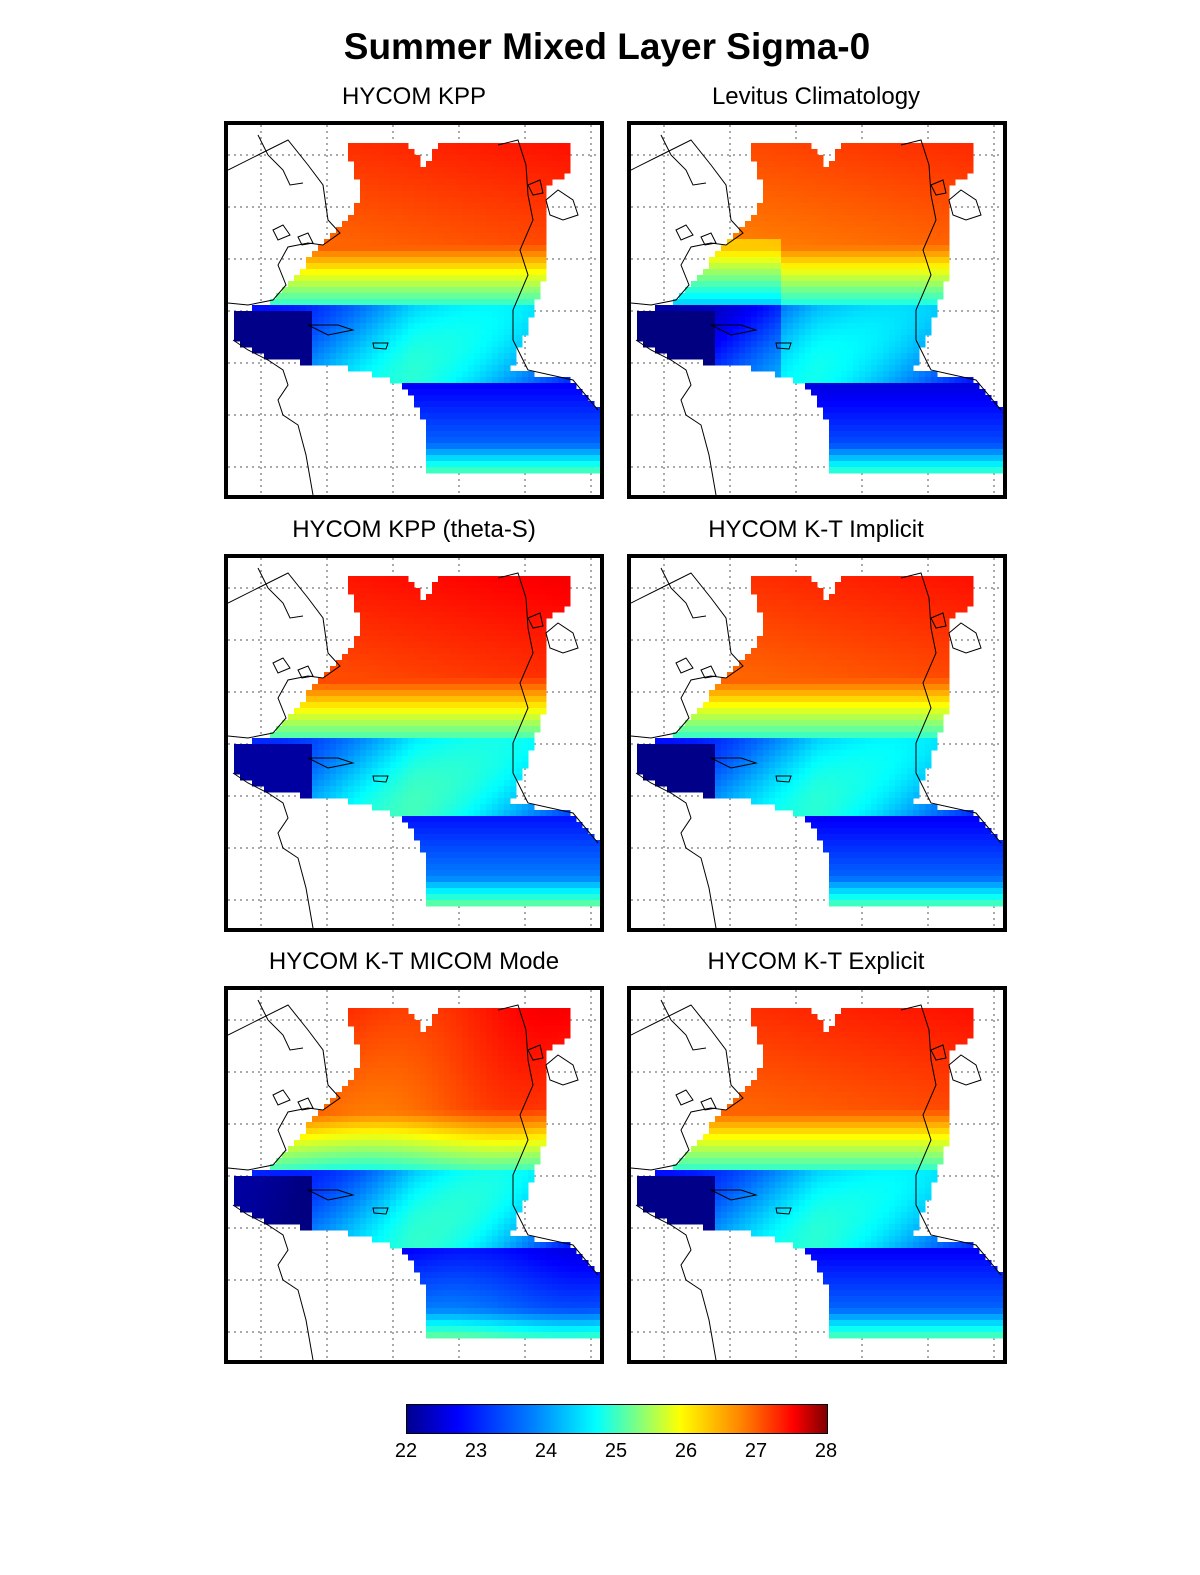 The height and width of the screenshot is (1575, 1200). What do you see at coordinates (816, 529) in the screenshot?
I see `panel-title-kt-implicit: HYCOM K-T Implicit` at bounding box center [816, 529].